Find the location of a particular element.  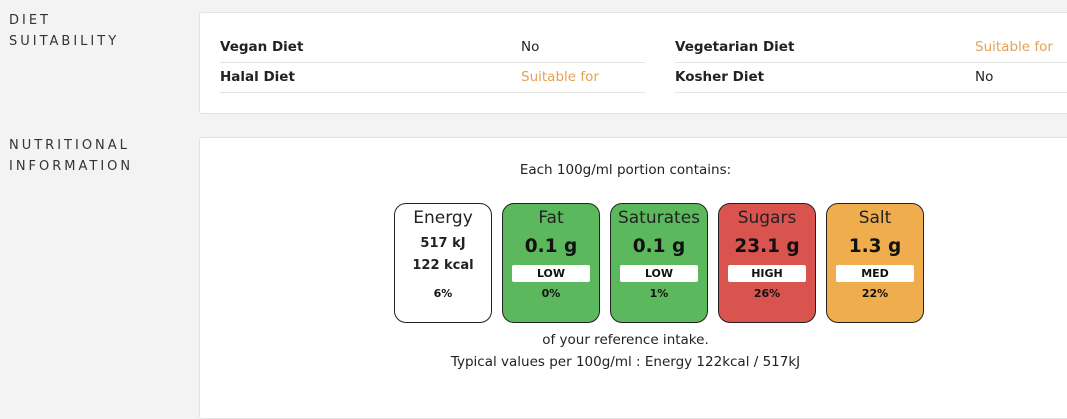

diet-name: Vegetarian Diet is located at coordinates (735, 47).